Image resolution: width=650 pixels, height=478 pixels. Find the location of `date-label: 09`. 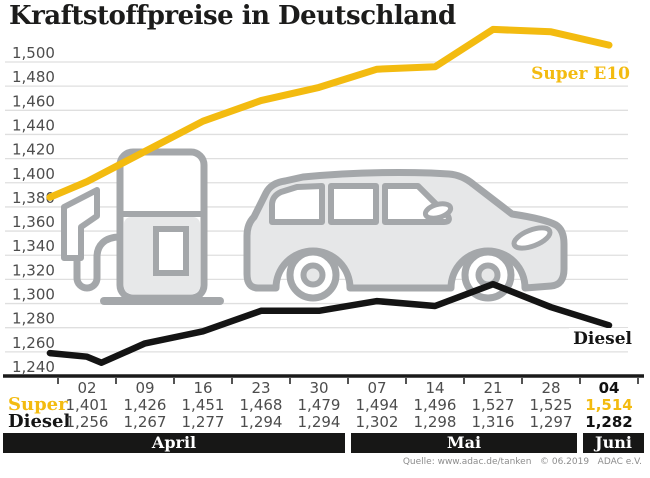

date-label: 09 is located at coordinates (145, 388).